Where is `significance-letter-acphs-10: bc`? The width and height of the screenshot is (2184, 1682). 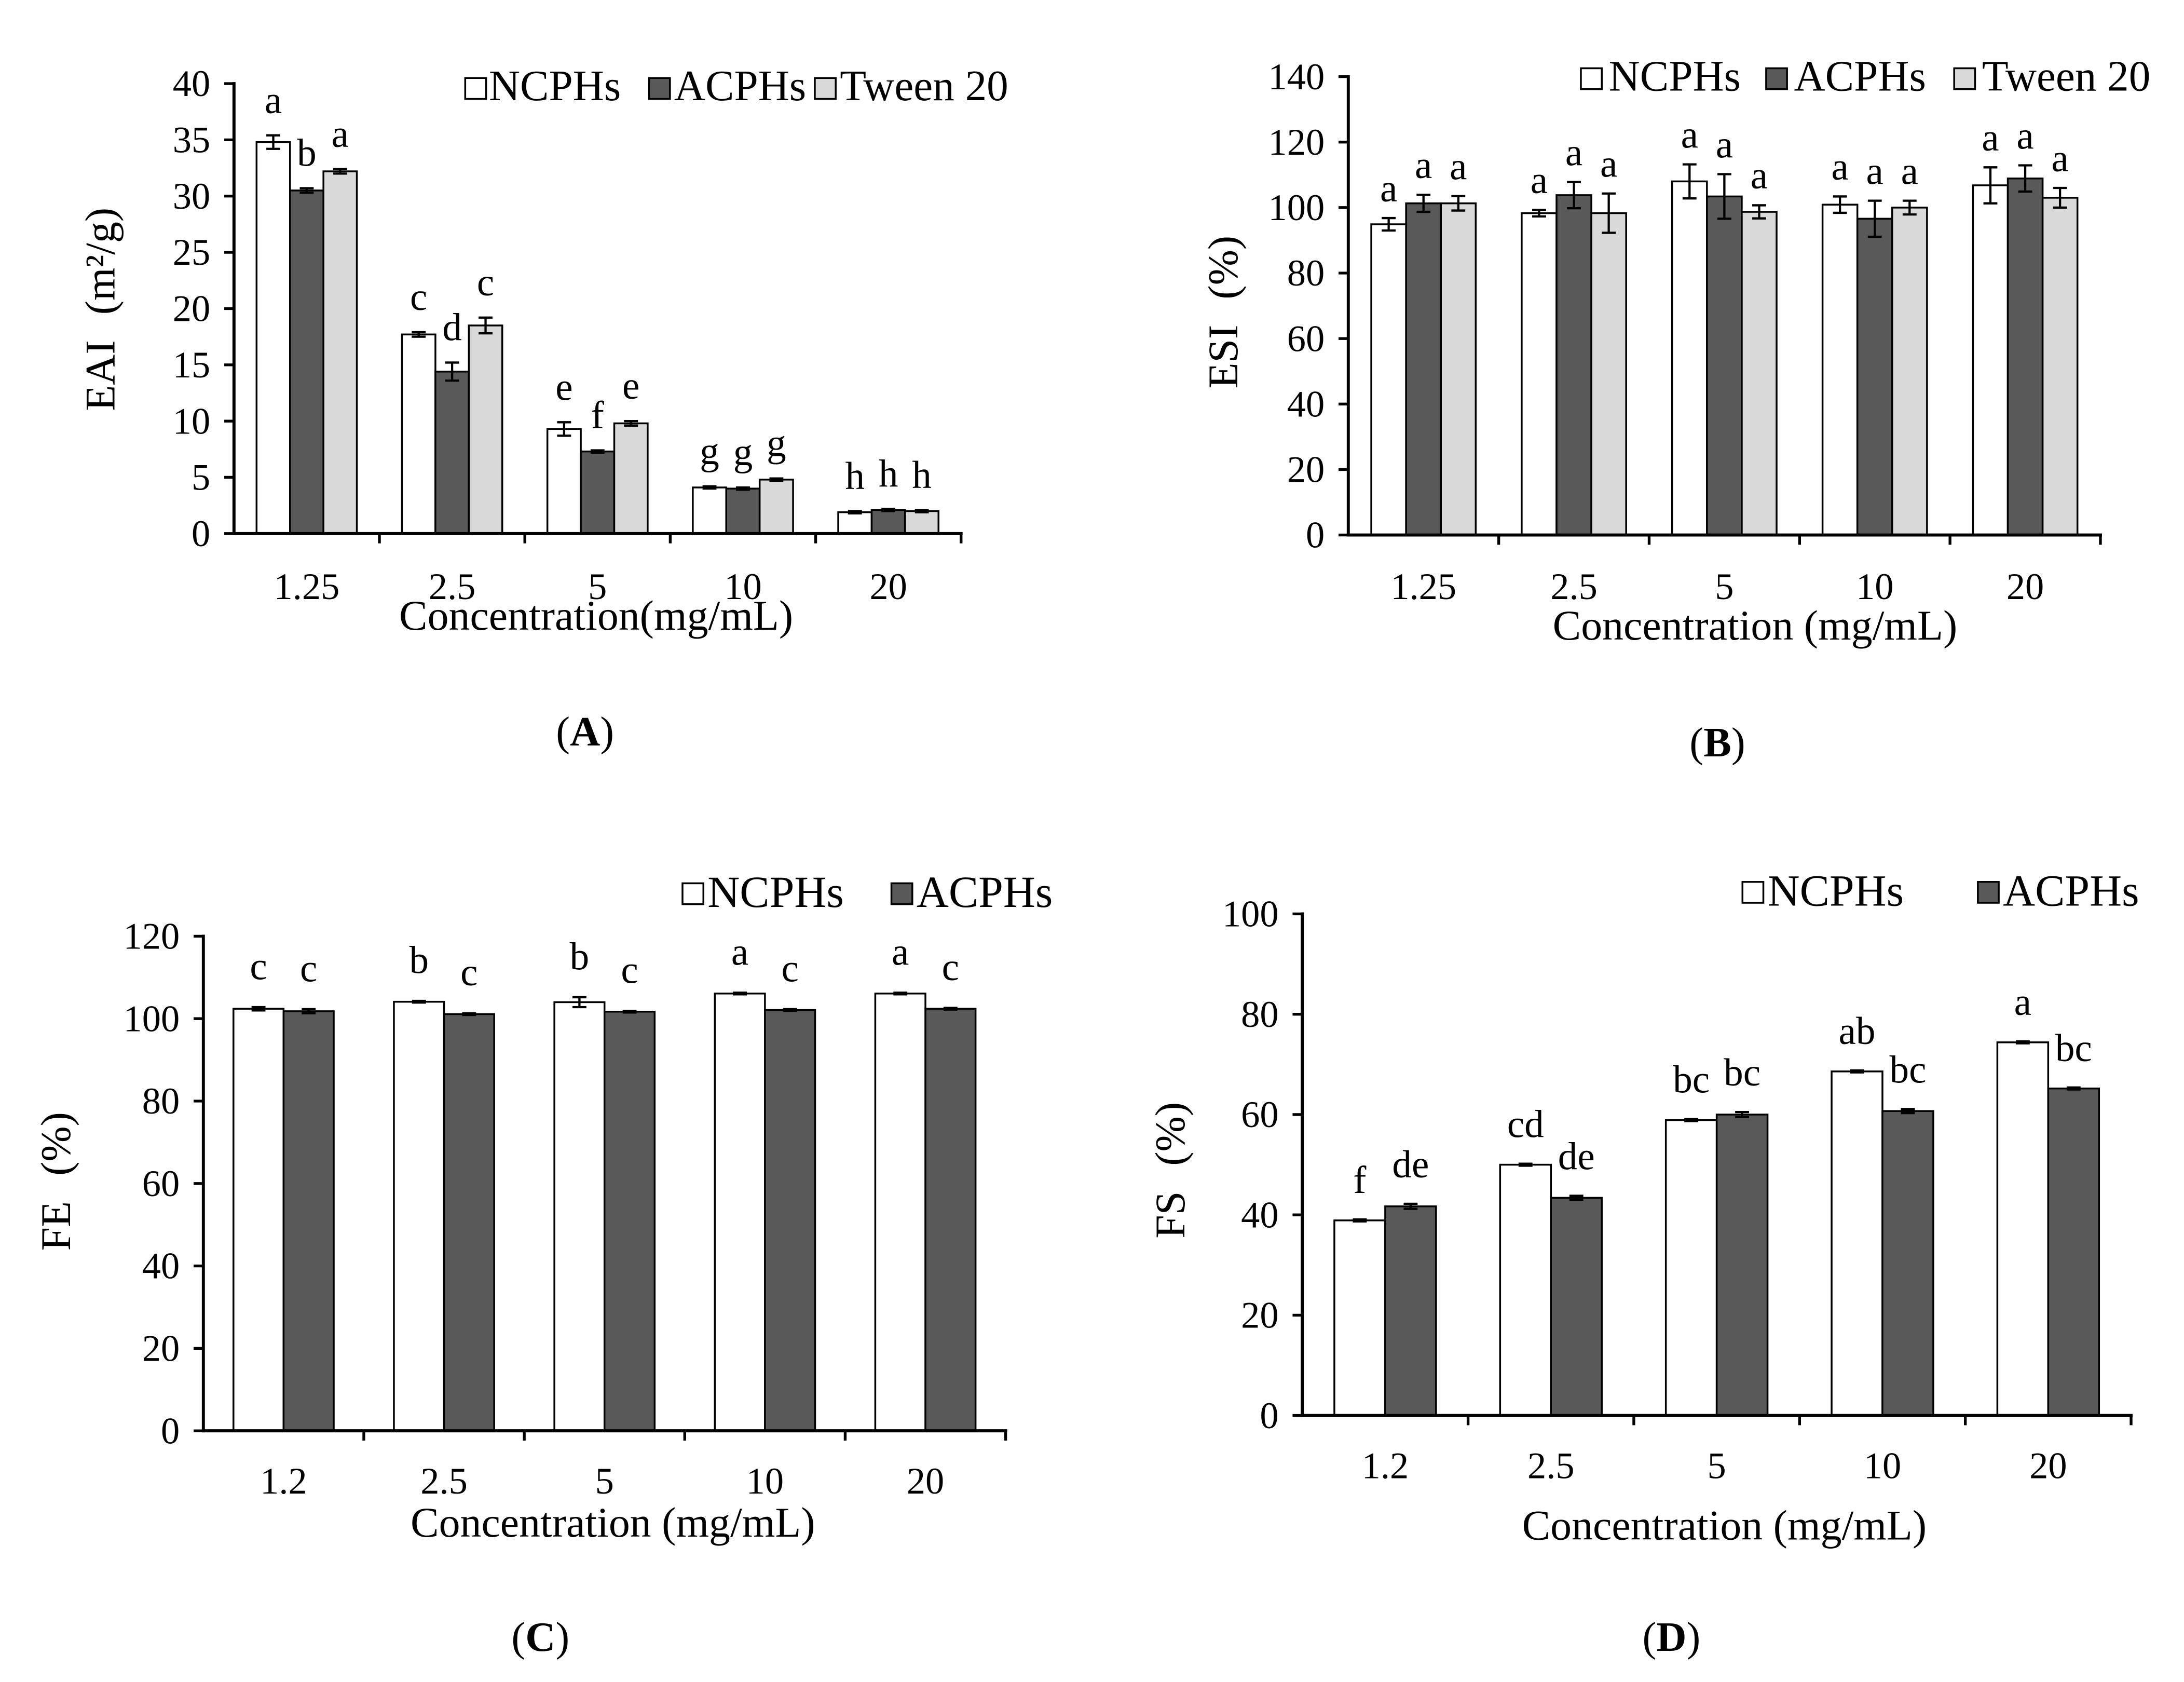
significance-letter-acphs-10: bc is located at coordinates (1909, 1069).